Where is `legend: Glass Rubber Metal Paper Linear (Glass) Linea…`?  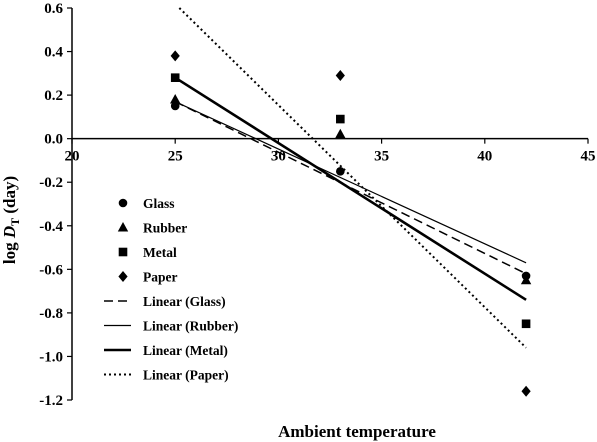 legend: Glass Rubber Metal Paper Linear (Glass) Linea… is located at coordinates (171, 289).